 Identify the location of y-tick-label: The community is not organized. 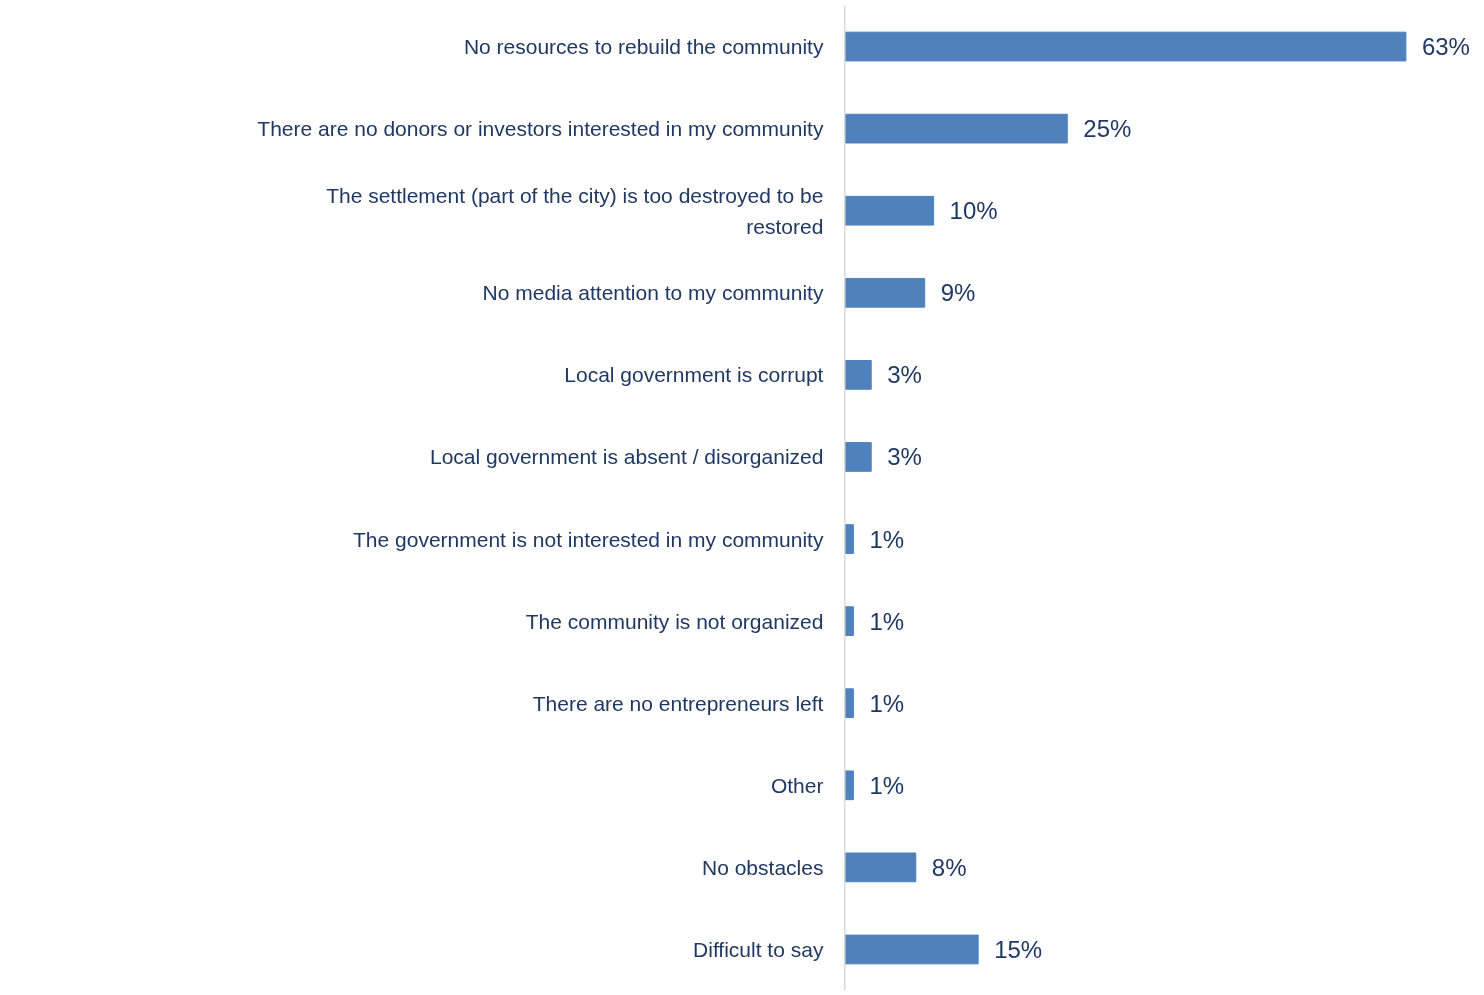
(674, 621).